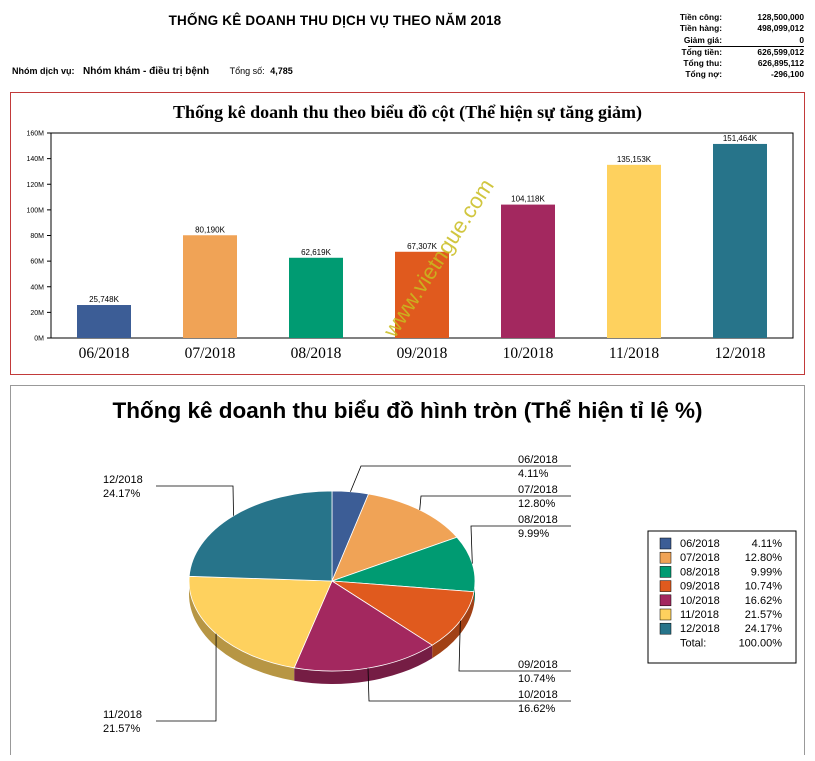  Describe the element at coordinates (702, 63) in the screenshot. I see `summary-label: Tổng thu:` at that location.